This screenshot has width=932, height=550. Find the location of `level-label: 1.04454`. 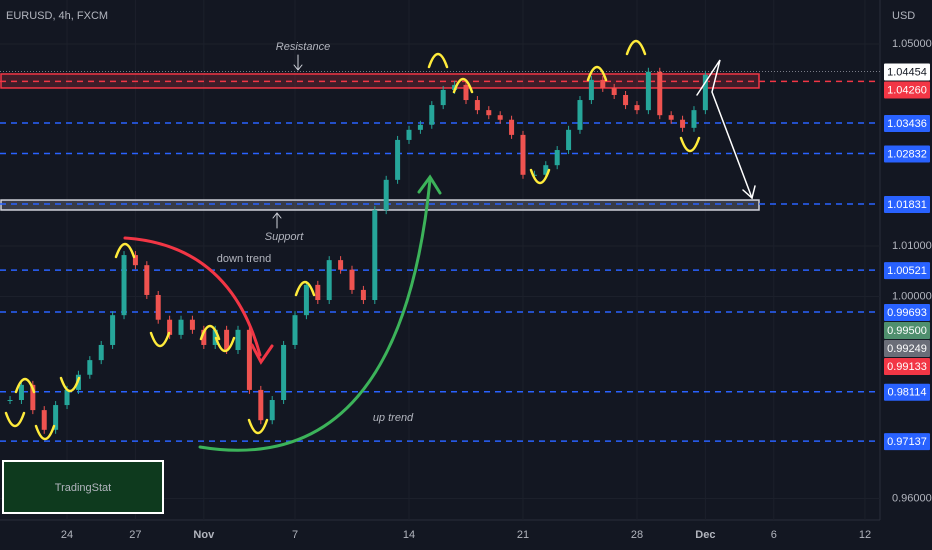

level-label: 1.04454 is located at coordinates (907, 72).